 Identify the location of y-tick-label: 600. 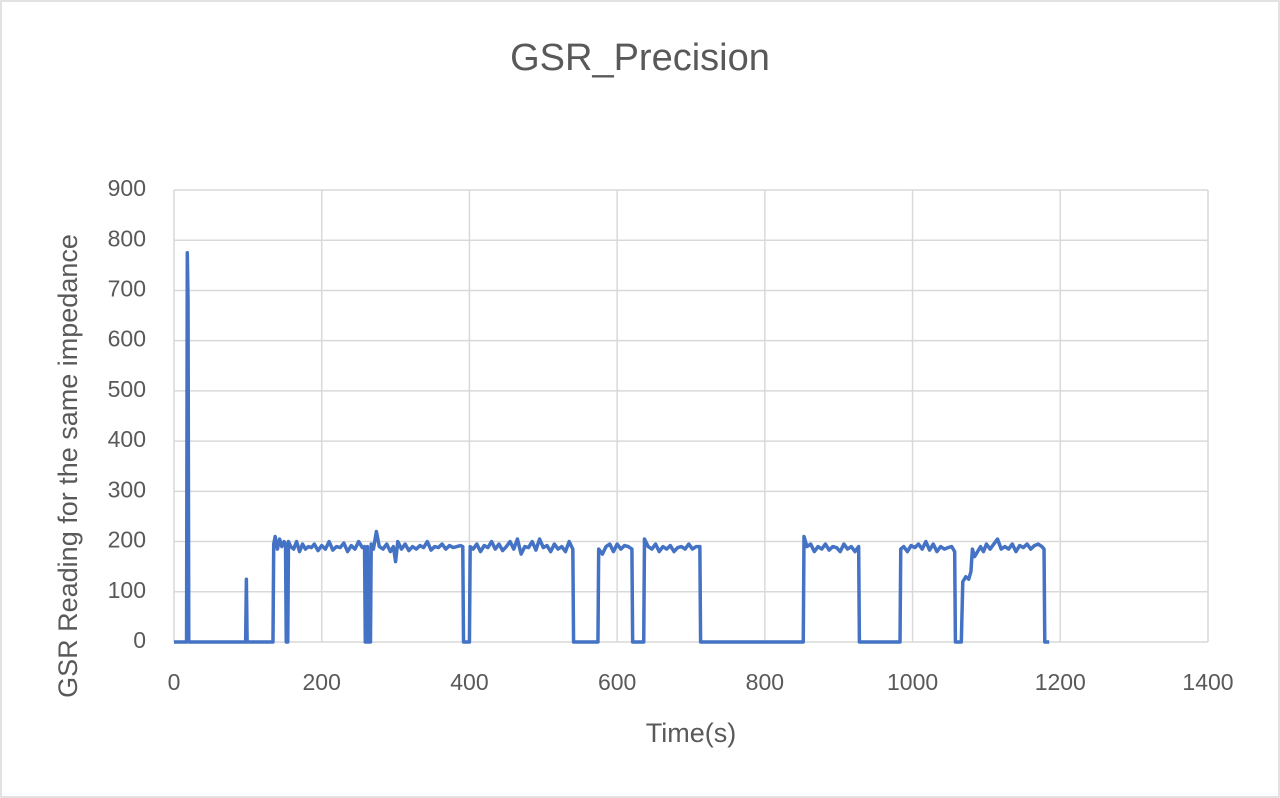
(127, 339).